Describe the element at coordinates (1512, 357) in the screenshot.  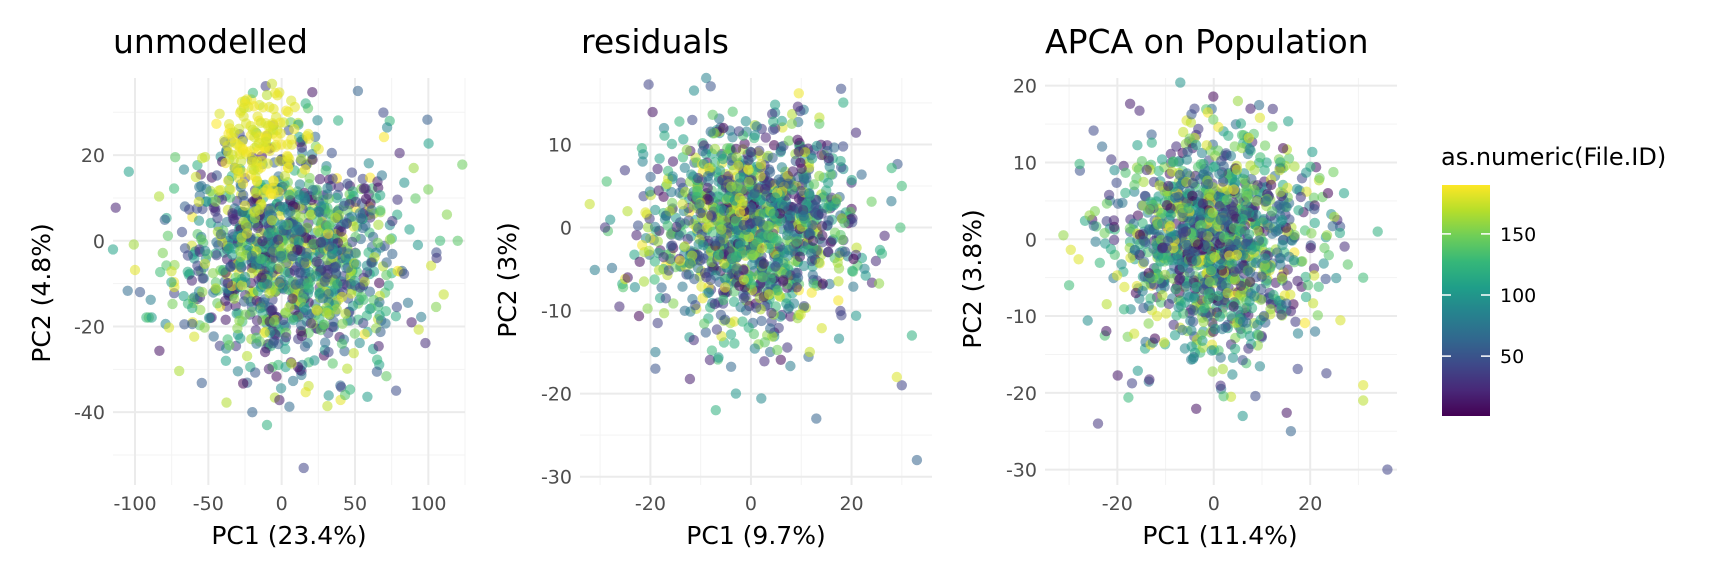
I see `legend-break-label: 50` at that location.